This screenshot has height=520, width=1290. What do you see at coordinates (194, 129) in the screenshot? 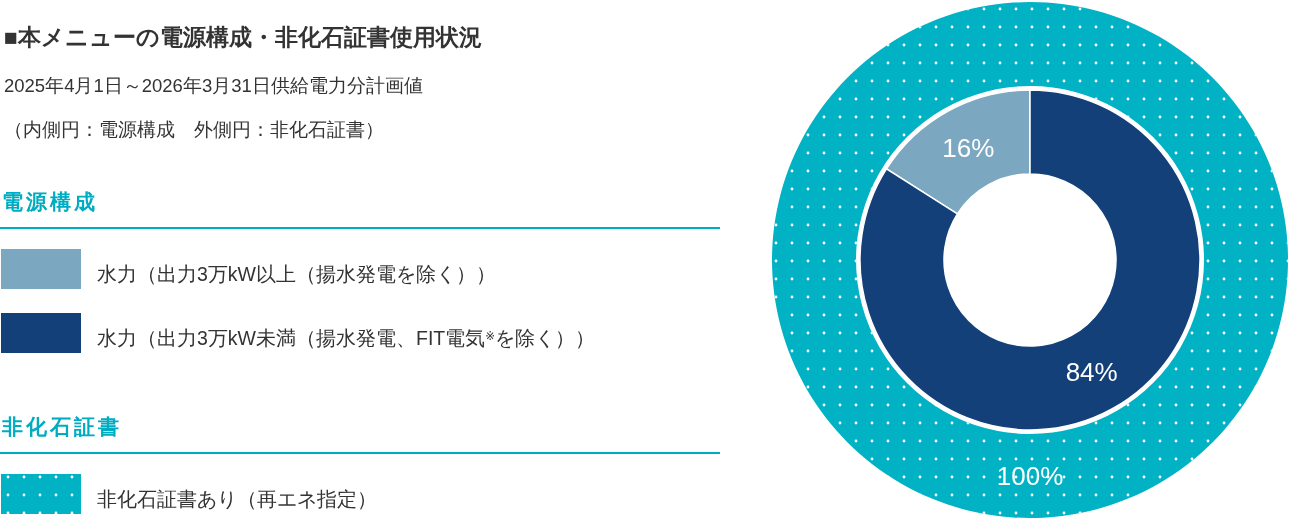
I see `annotation: （内側円：電源構成 外側円：非化石証書）` at bounding box center [194, 129].